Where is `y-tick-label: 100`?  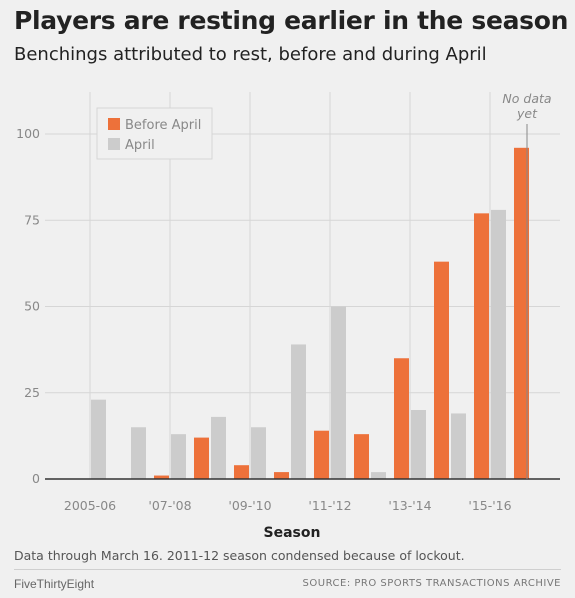
y-tick-label: 100 is located at coordinates (28, 133).